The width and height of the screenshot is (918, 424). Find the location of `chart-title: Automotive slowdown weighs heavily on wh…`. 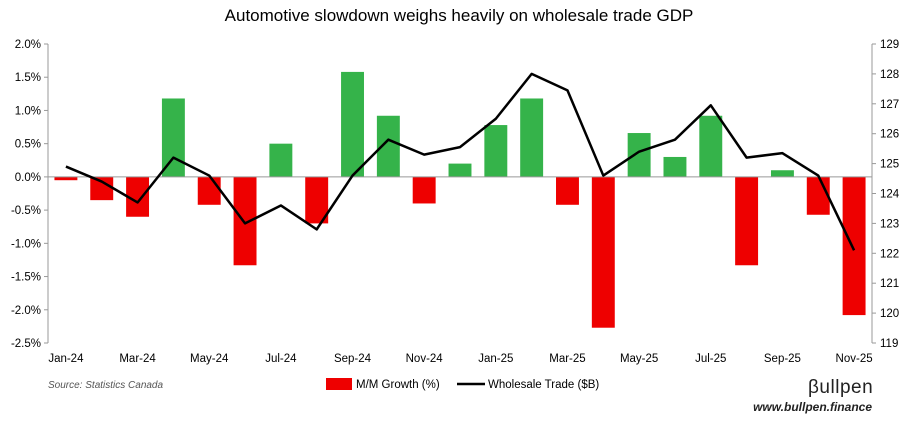

chart-title: Automotive slowdown weighs heavily on wh… is located at coordinates (459, 15).